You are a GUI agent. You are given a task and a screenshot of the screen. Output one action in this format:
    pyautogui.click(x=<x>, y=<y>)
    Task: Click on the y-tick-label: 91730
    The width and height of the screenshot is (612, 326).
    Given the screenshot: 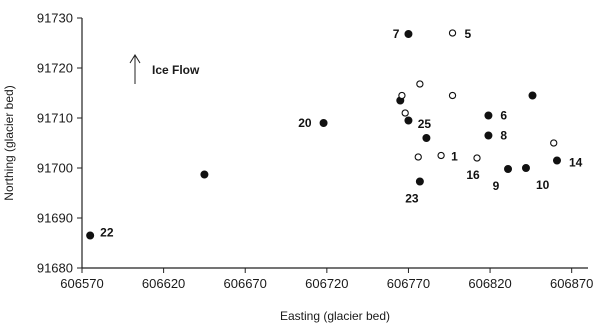 What is the action you would take?
    pyautogui.click(x=55, y=18)
    